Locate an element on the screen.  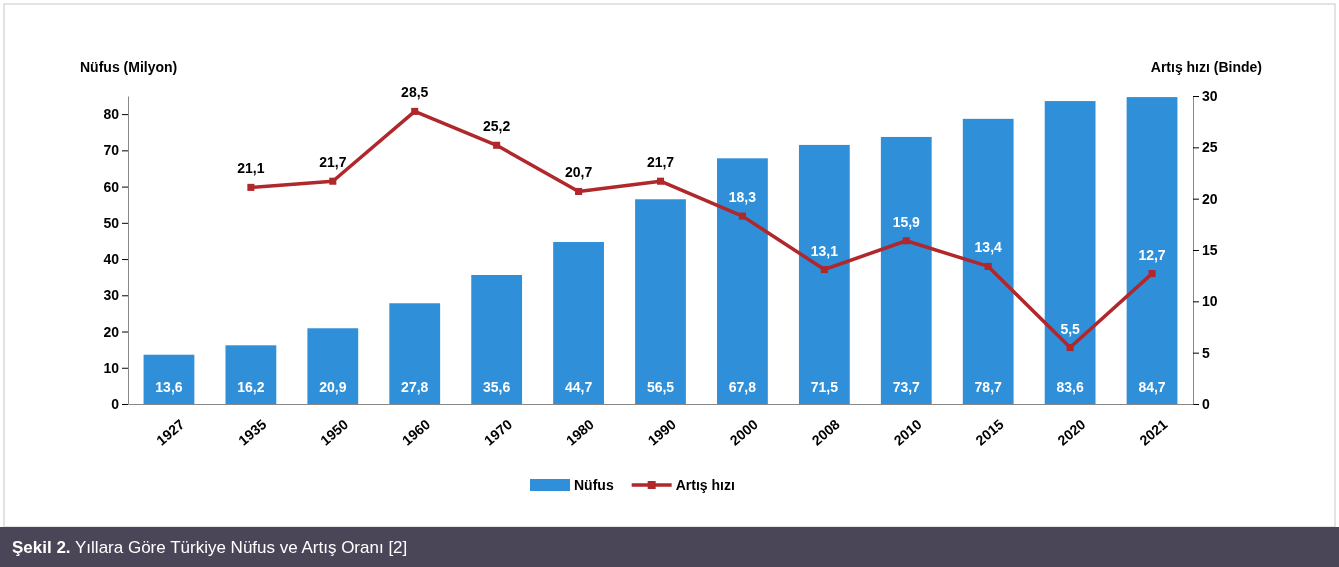
y-tick-label: 10 is located at coordinates (111, 367).